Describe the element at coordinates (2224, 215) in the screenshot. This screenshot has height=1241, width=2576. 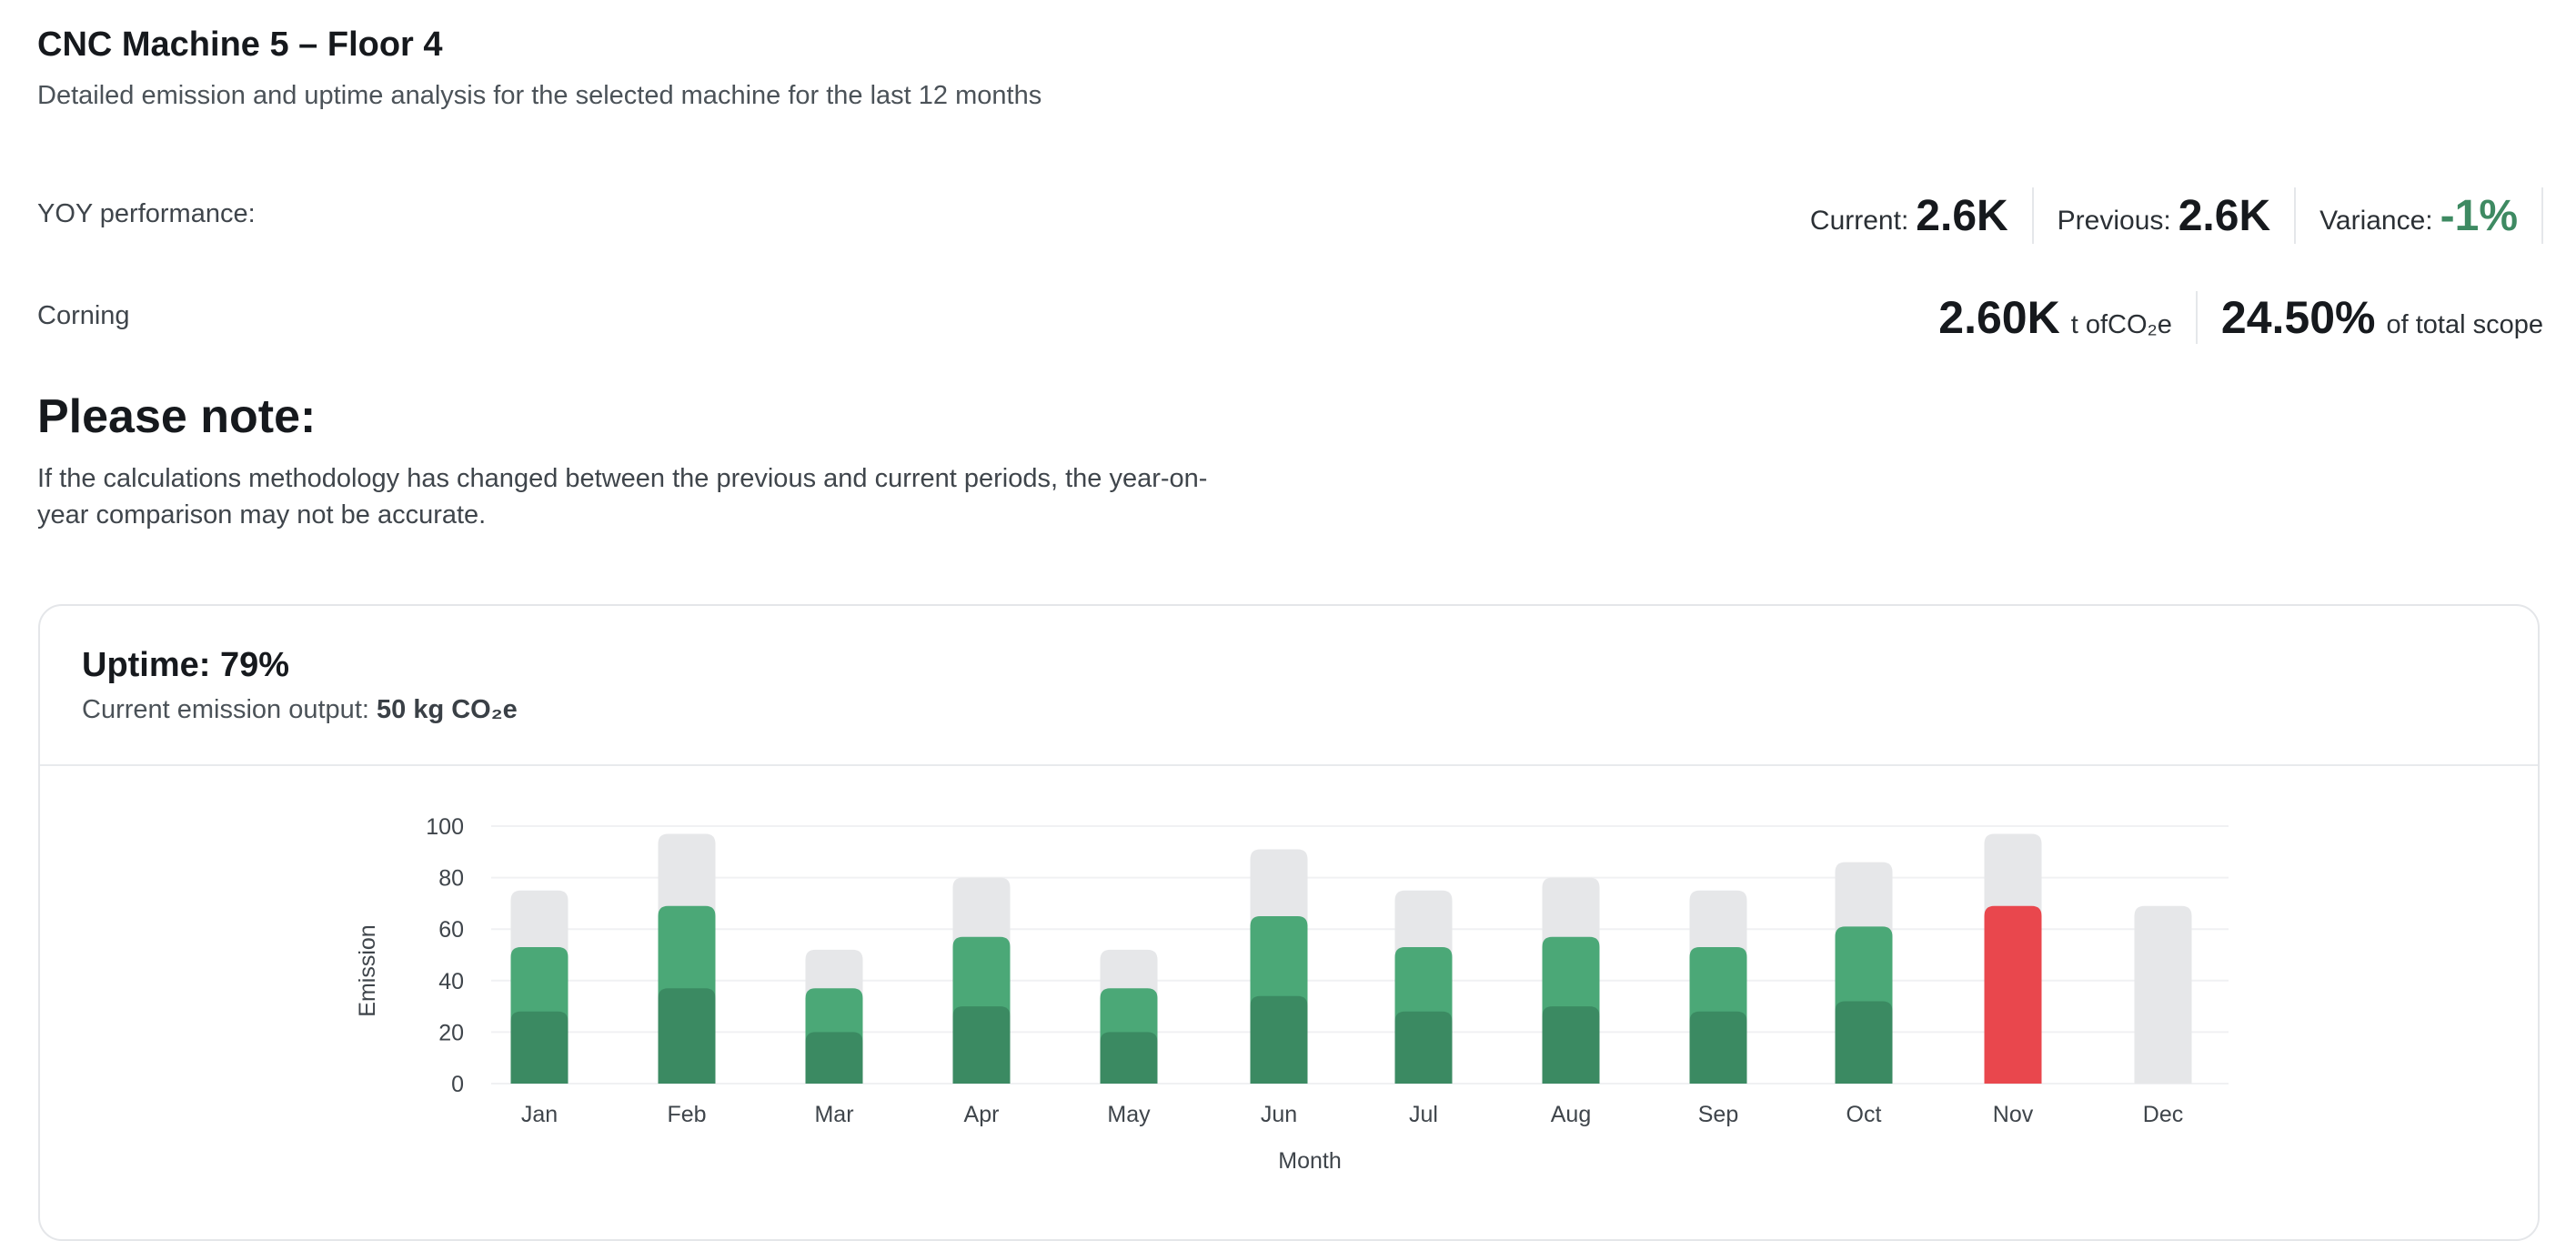
I see `yoy-previous-value: 2.6K` at that location.